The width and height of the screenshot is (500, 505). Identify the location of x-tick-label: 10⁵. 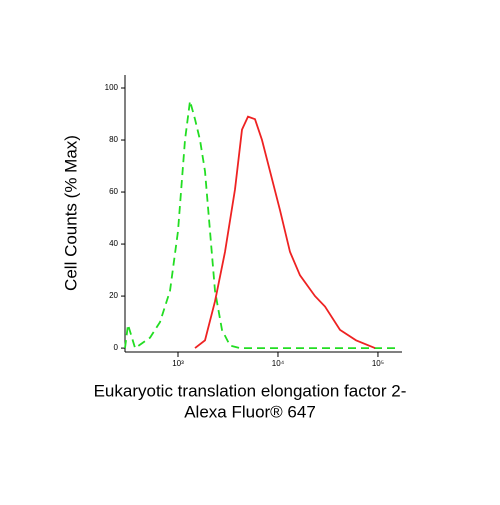
(378, 363).